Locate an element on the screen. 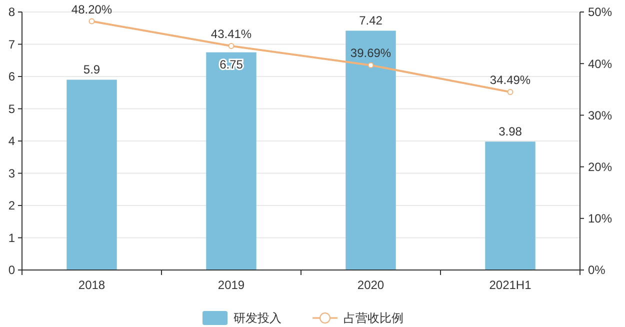 This screenshot has width=625, height=327. legend-label: 研发投入 is located at coordinates (258, 318).